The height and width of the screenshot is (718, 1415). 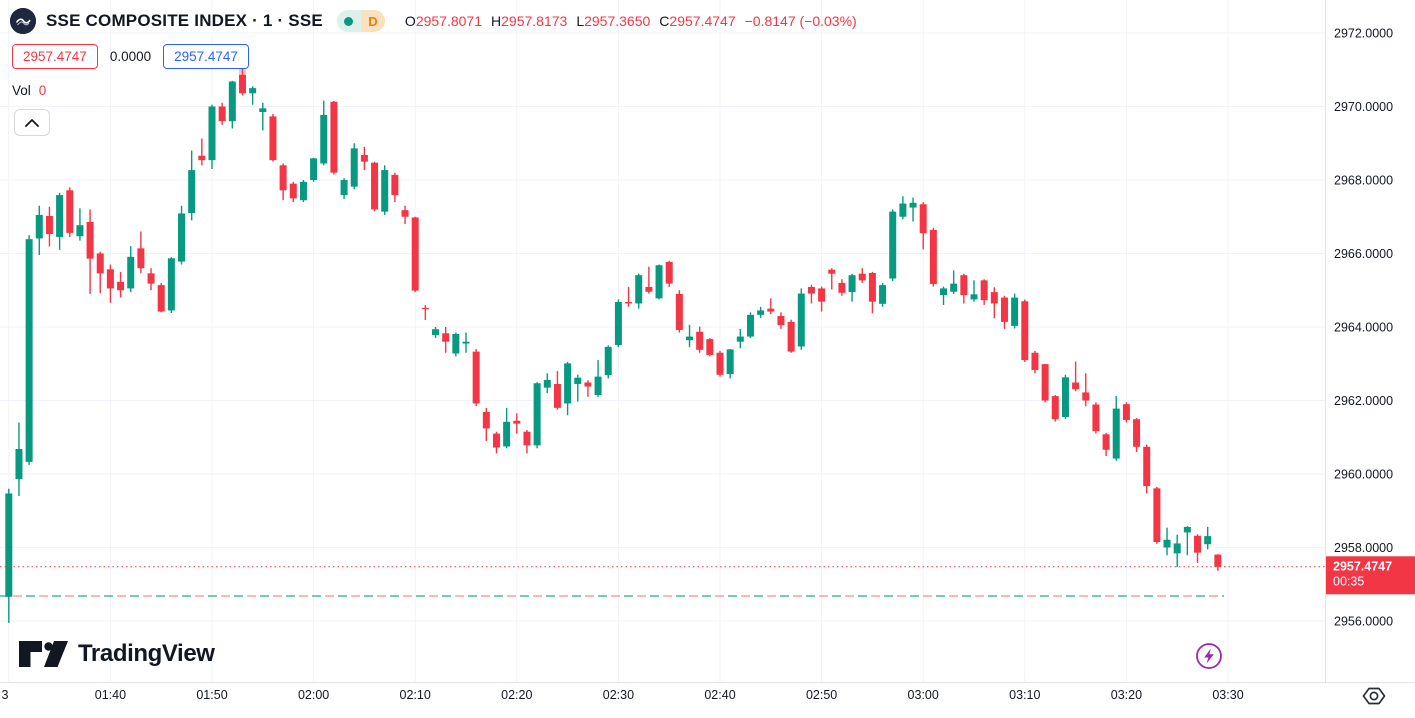 I want to click on buy-price-button: 2957.4747, so click(x=206, y=56).